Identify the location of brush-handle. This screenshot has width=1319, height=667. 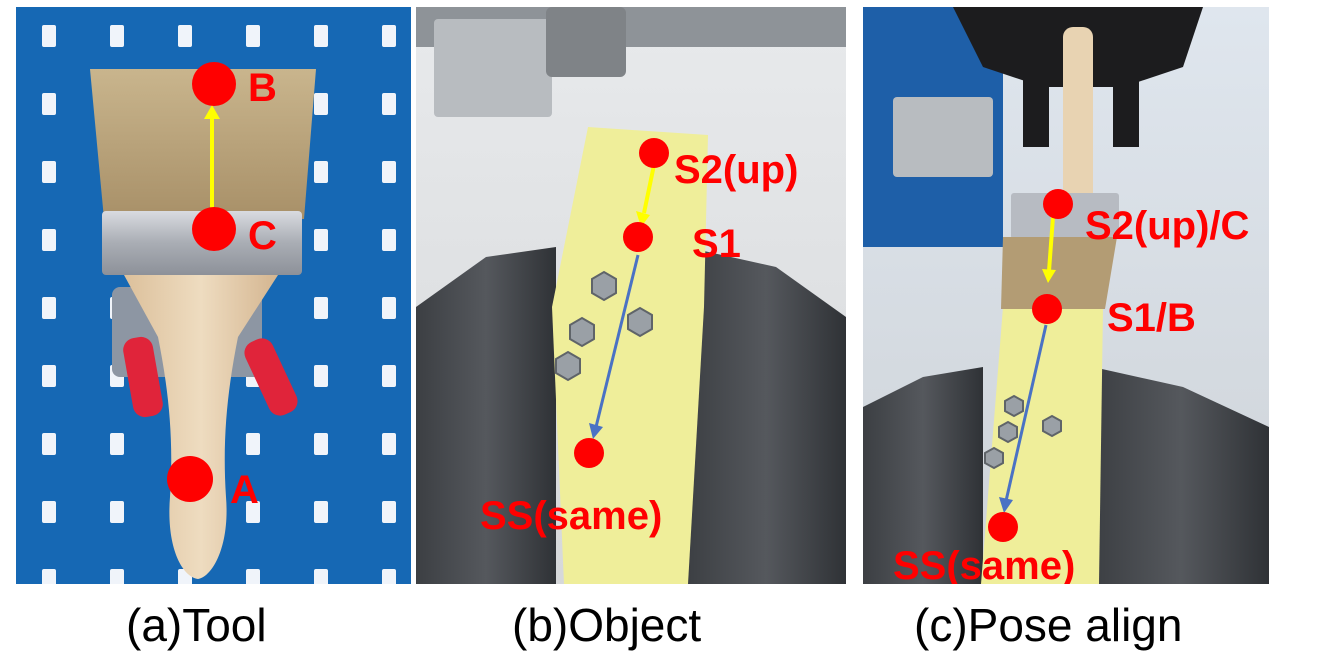
(1078, 117).